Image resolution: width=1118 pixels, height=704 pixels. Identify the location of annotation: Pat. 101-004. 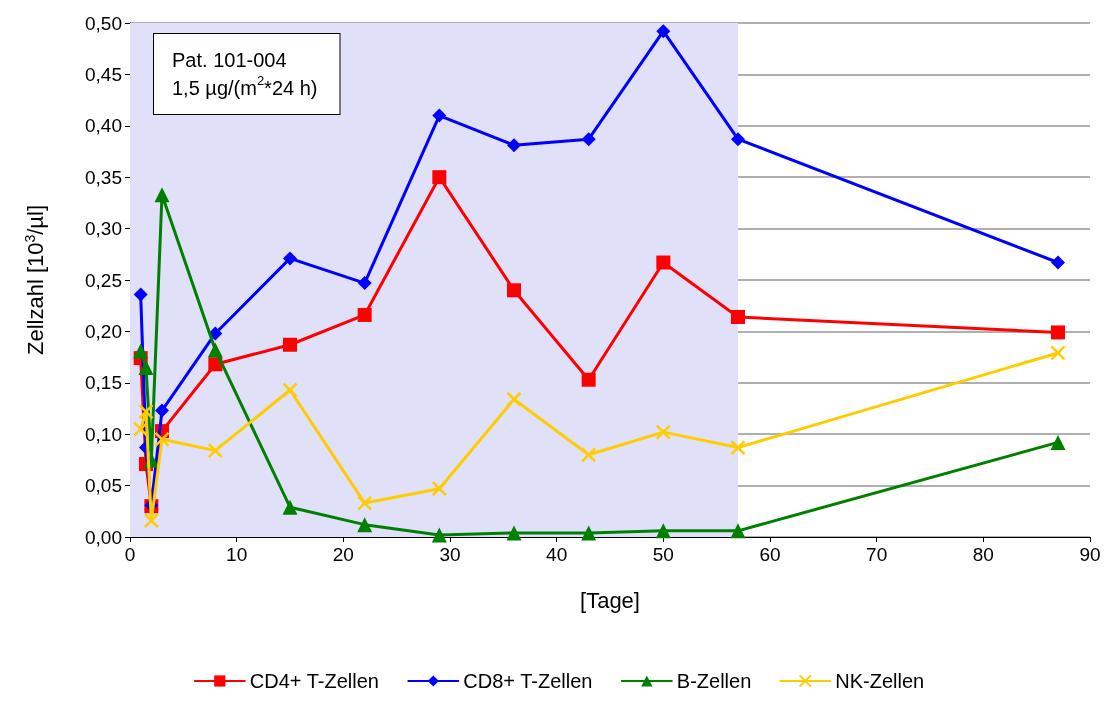
(229, 60).